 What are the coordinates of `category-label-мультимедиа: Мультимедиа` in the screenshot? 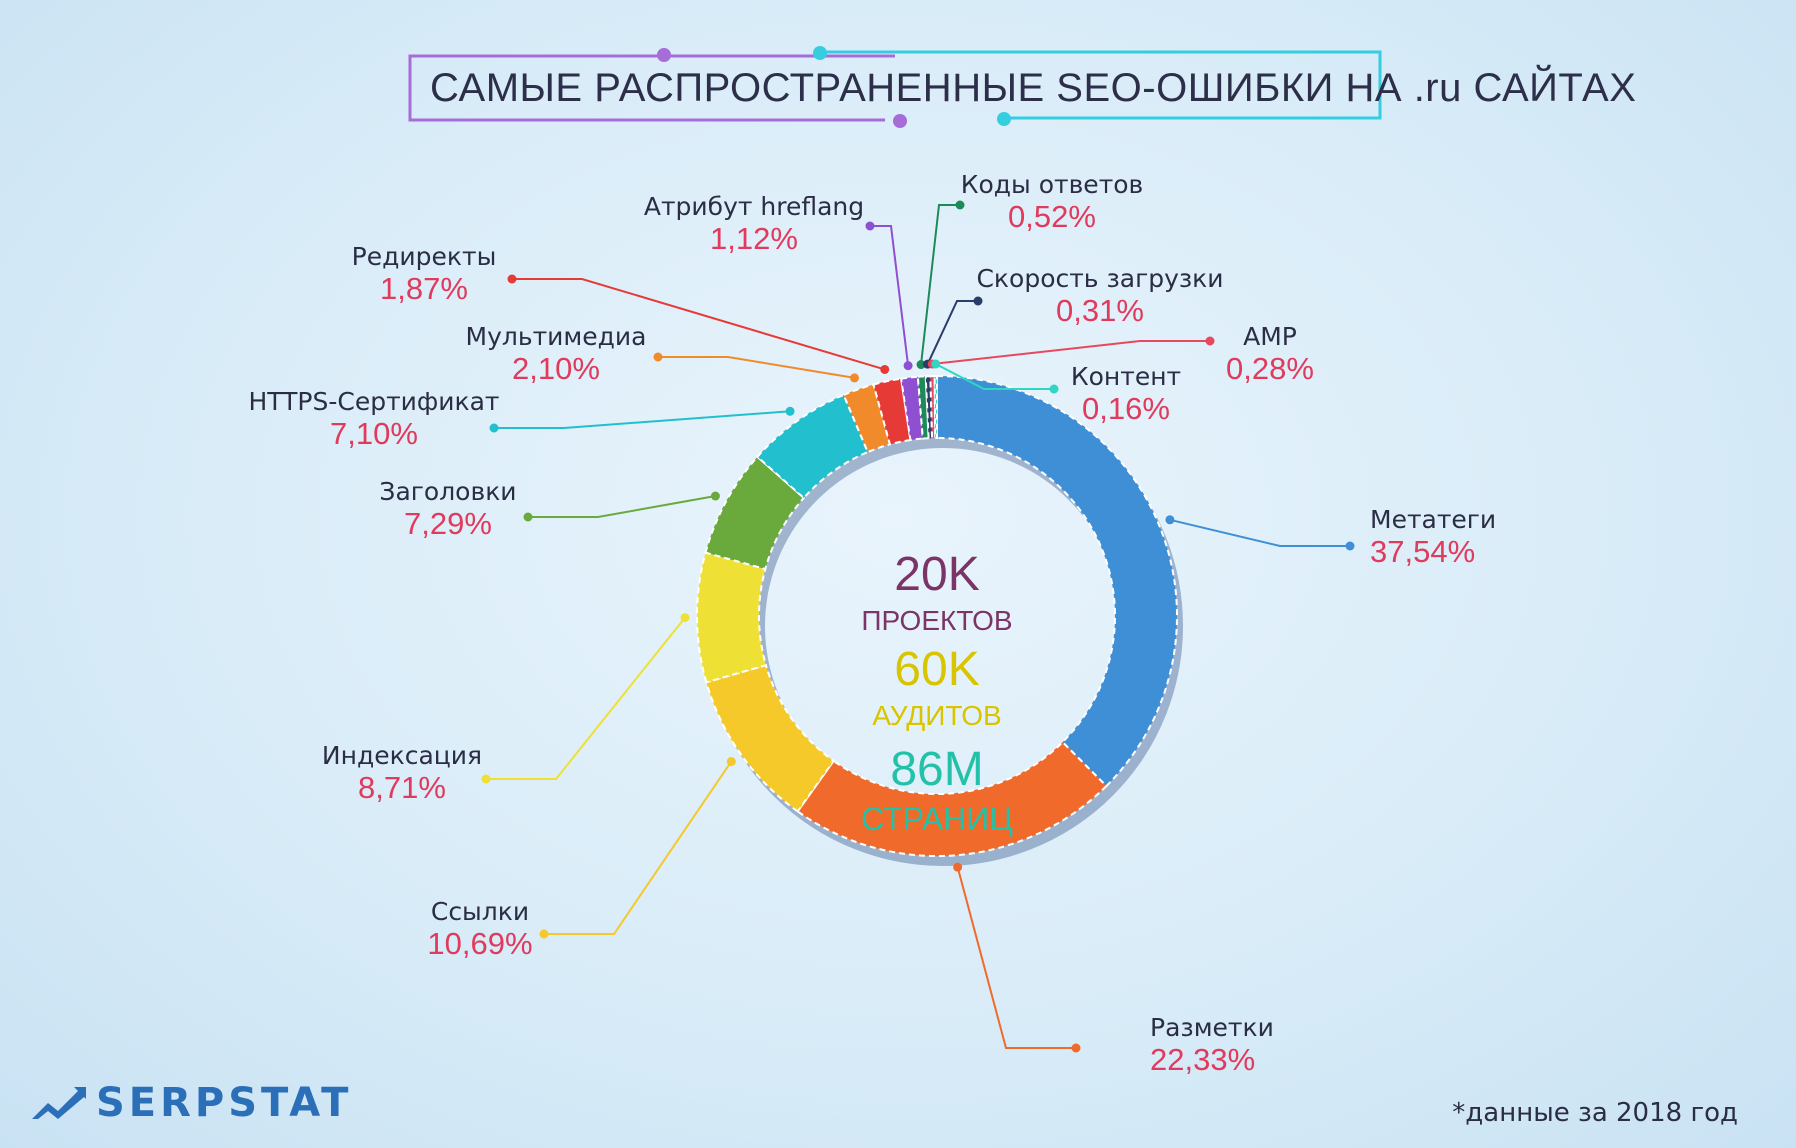 It's located at (556, 336).